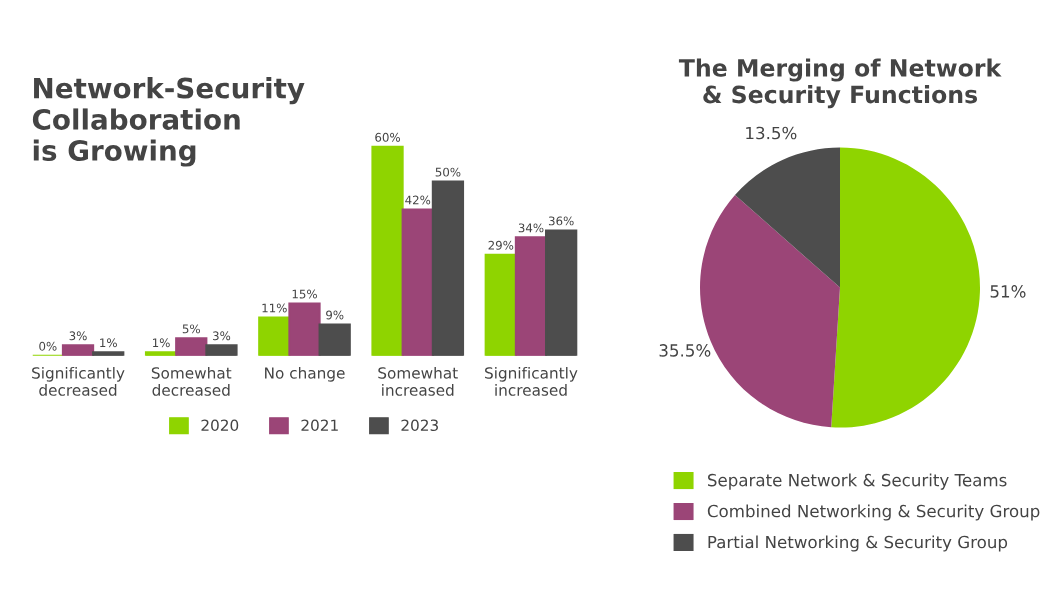 The height and width of the screenshot is (593, 1050). I want to click on x-tick-label: Somewhat increased, so click(418, 381).